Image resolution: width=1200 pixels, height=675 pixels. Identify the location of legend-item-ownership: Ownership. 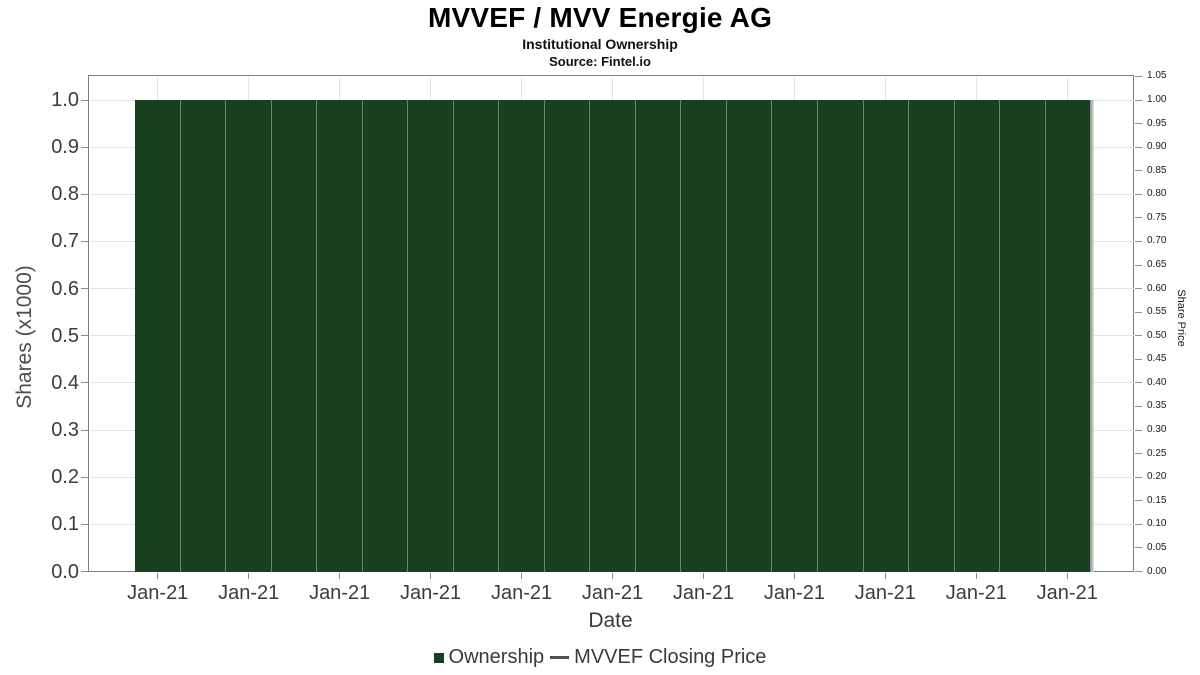
(488, 657).